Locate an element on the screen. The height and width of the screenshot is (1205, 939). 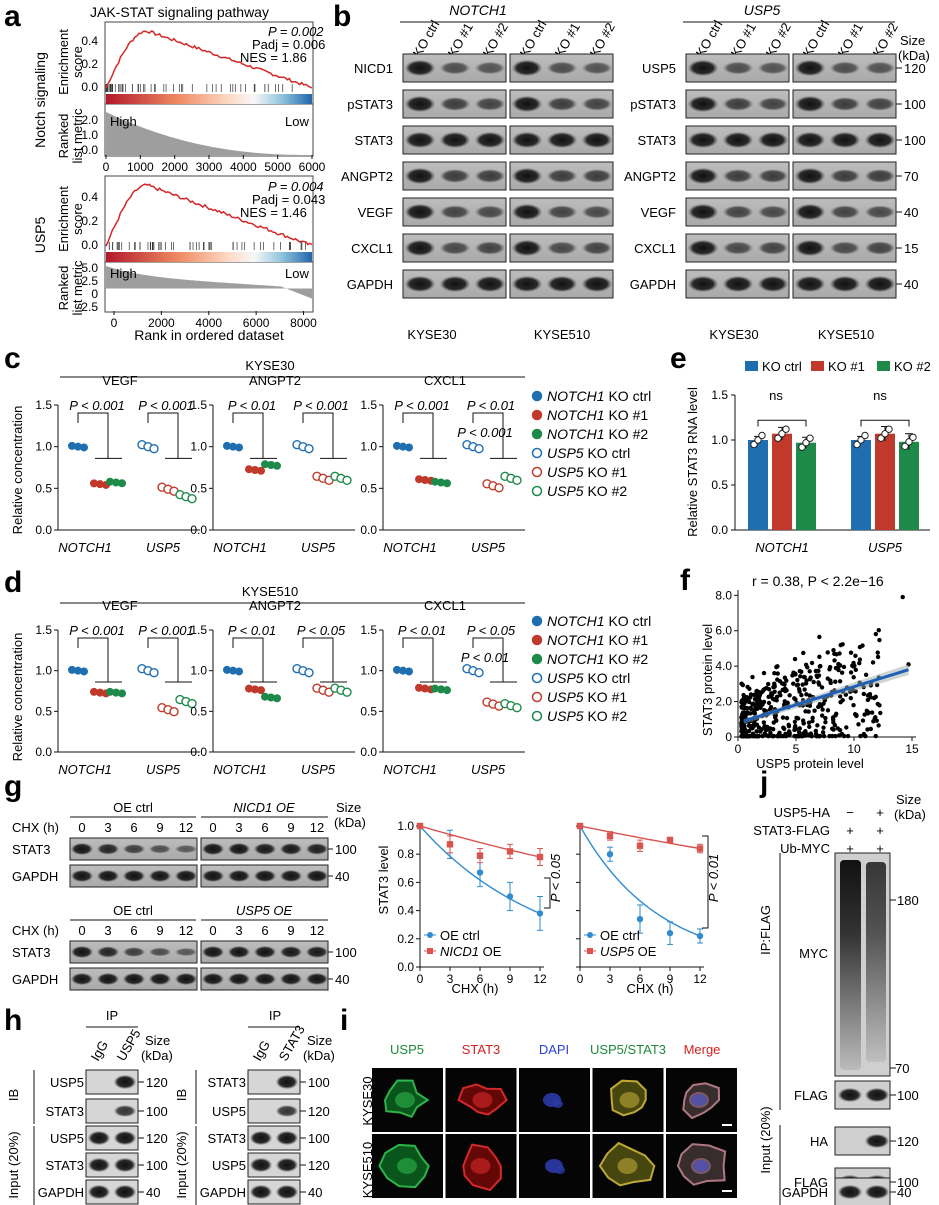
panel-label-a: a is located at coordinates (12, 16).